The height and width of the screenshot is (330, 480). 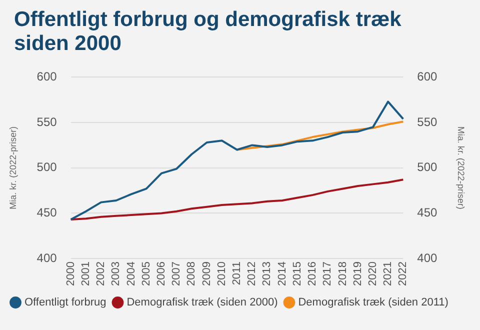 I want to click on y-tick-label: 550, so click(x=47, y=121).